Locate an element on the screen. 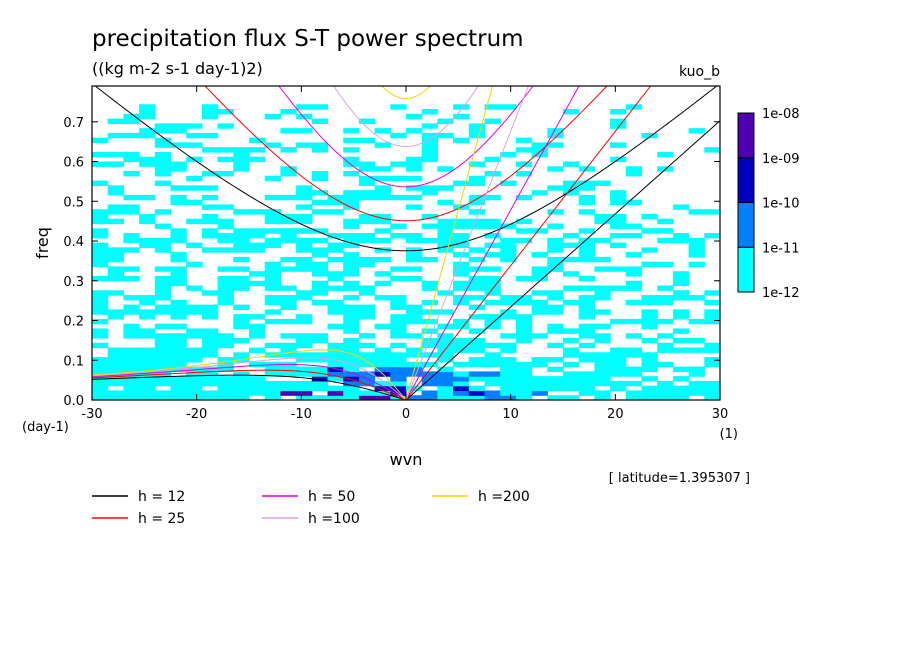 Image resolution: width=904 pixels, height=654 pixels. colorbar-level-label: 1e-10 is located at coordinates (781, 204).